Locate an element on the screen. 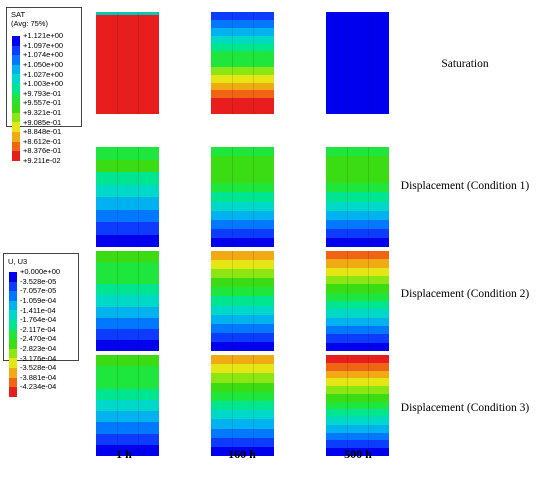  u3-legend-value: -1.764e-04 is located at coordinates (38, 320).